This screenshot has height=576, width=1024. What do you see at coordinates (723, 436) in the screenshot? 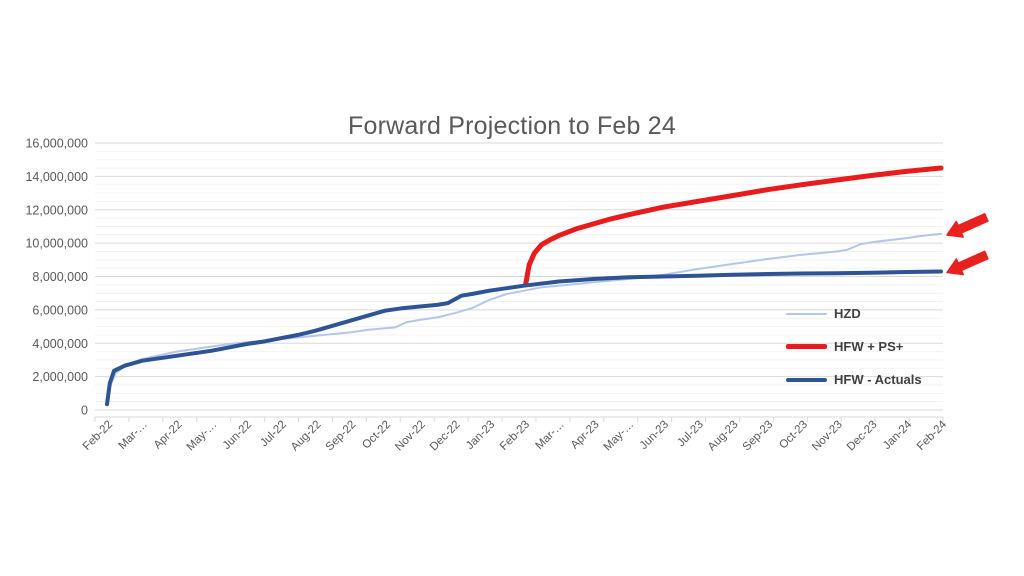
I see `x-axis-tick-label: Aug-23` at bounding box center [723, 436].